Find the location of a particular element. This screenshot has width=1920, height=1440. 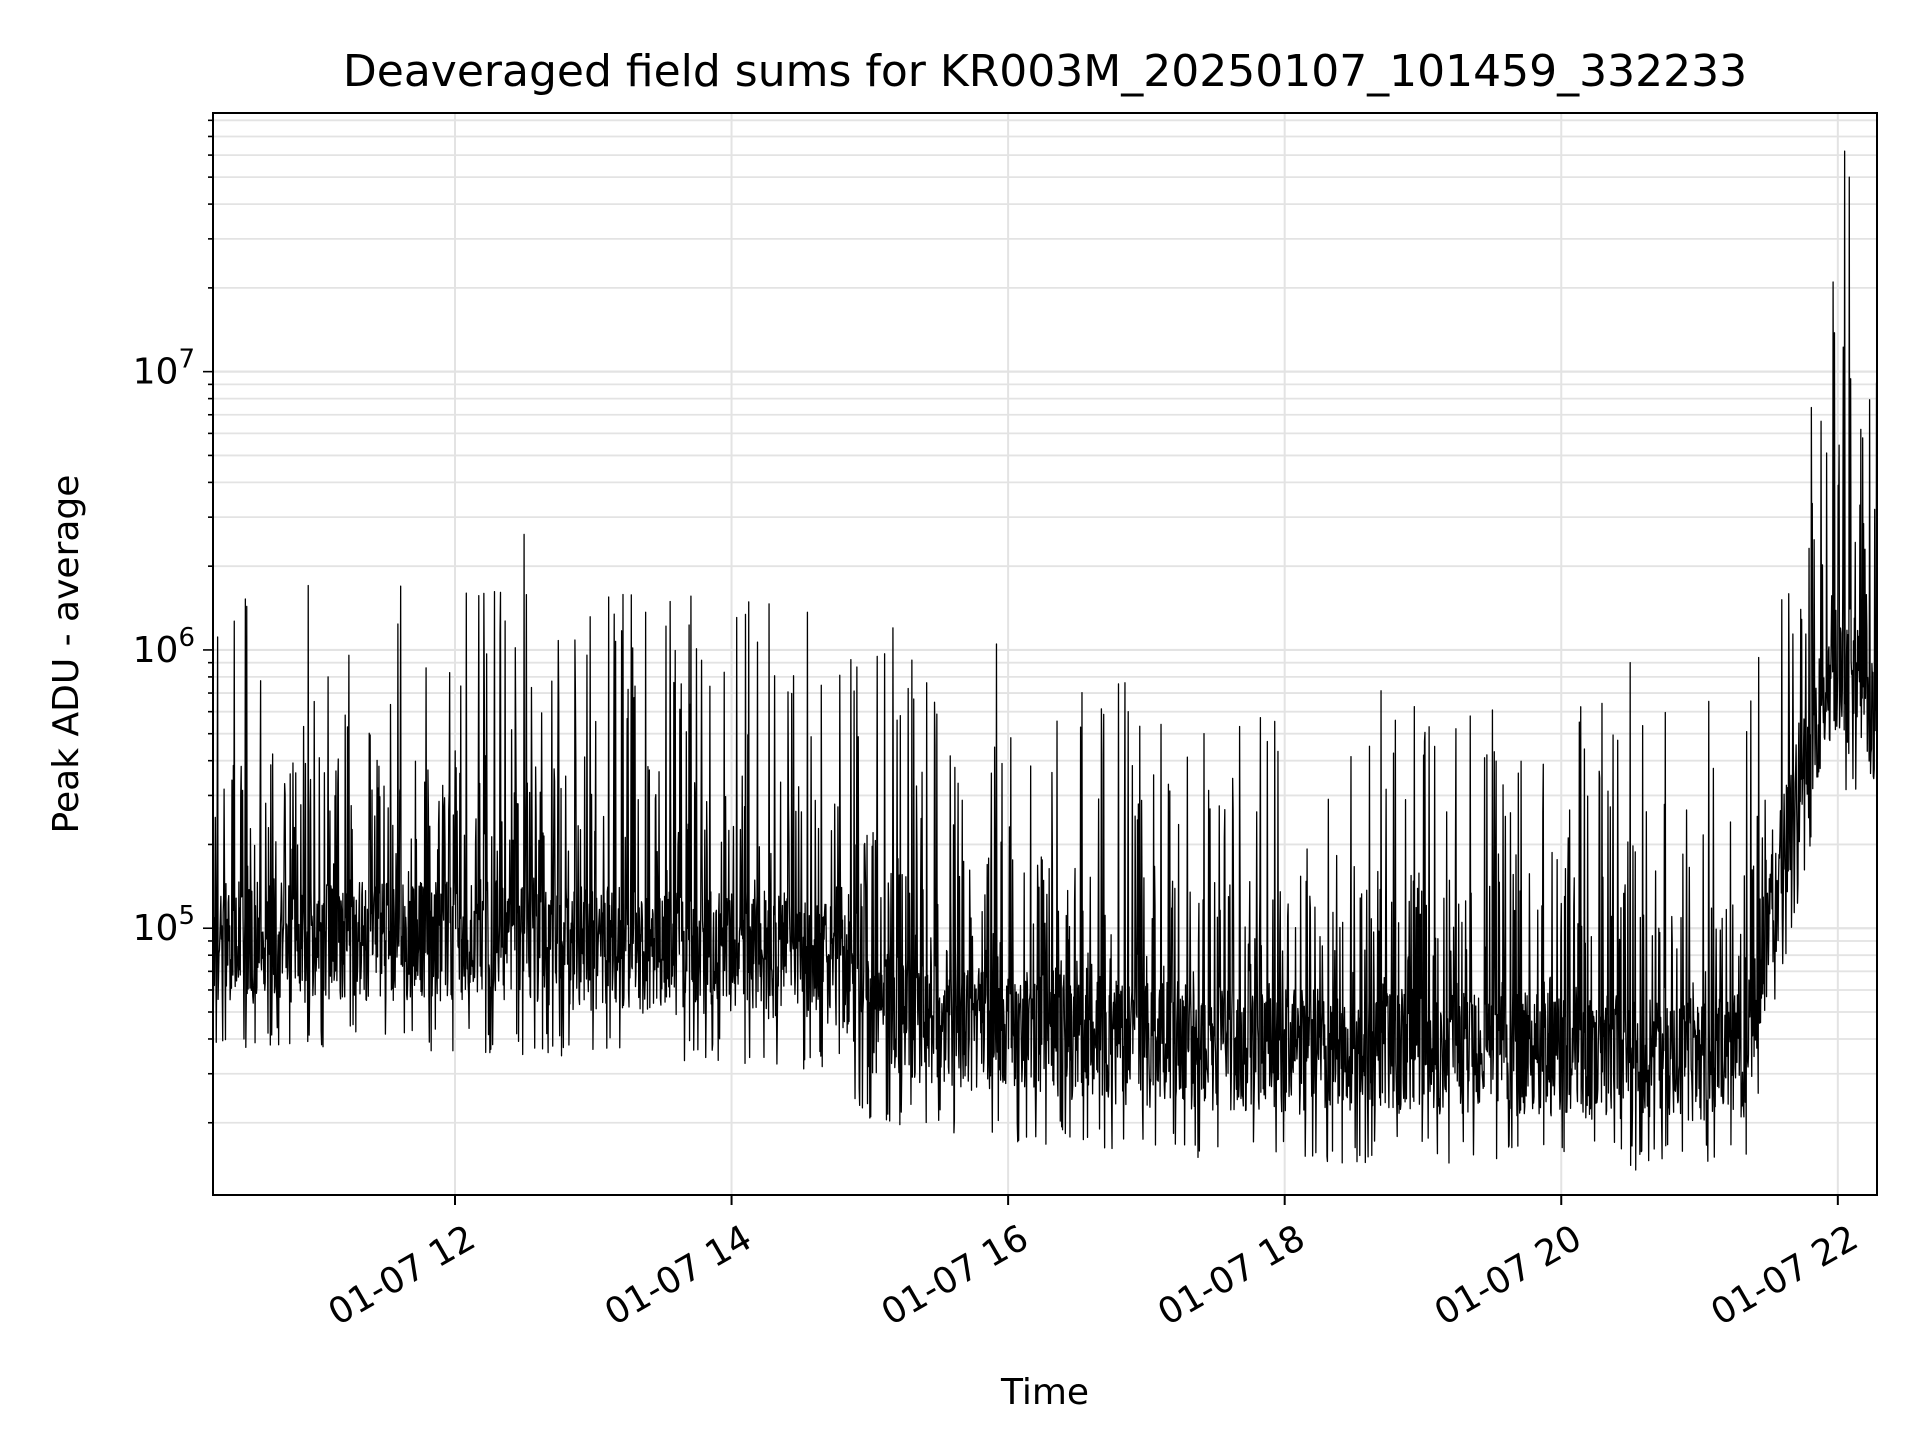

y-tick-label: 10⁷ is located at coordinates (164, 369).